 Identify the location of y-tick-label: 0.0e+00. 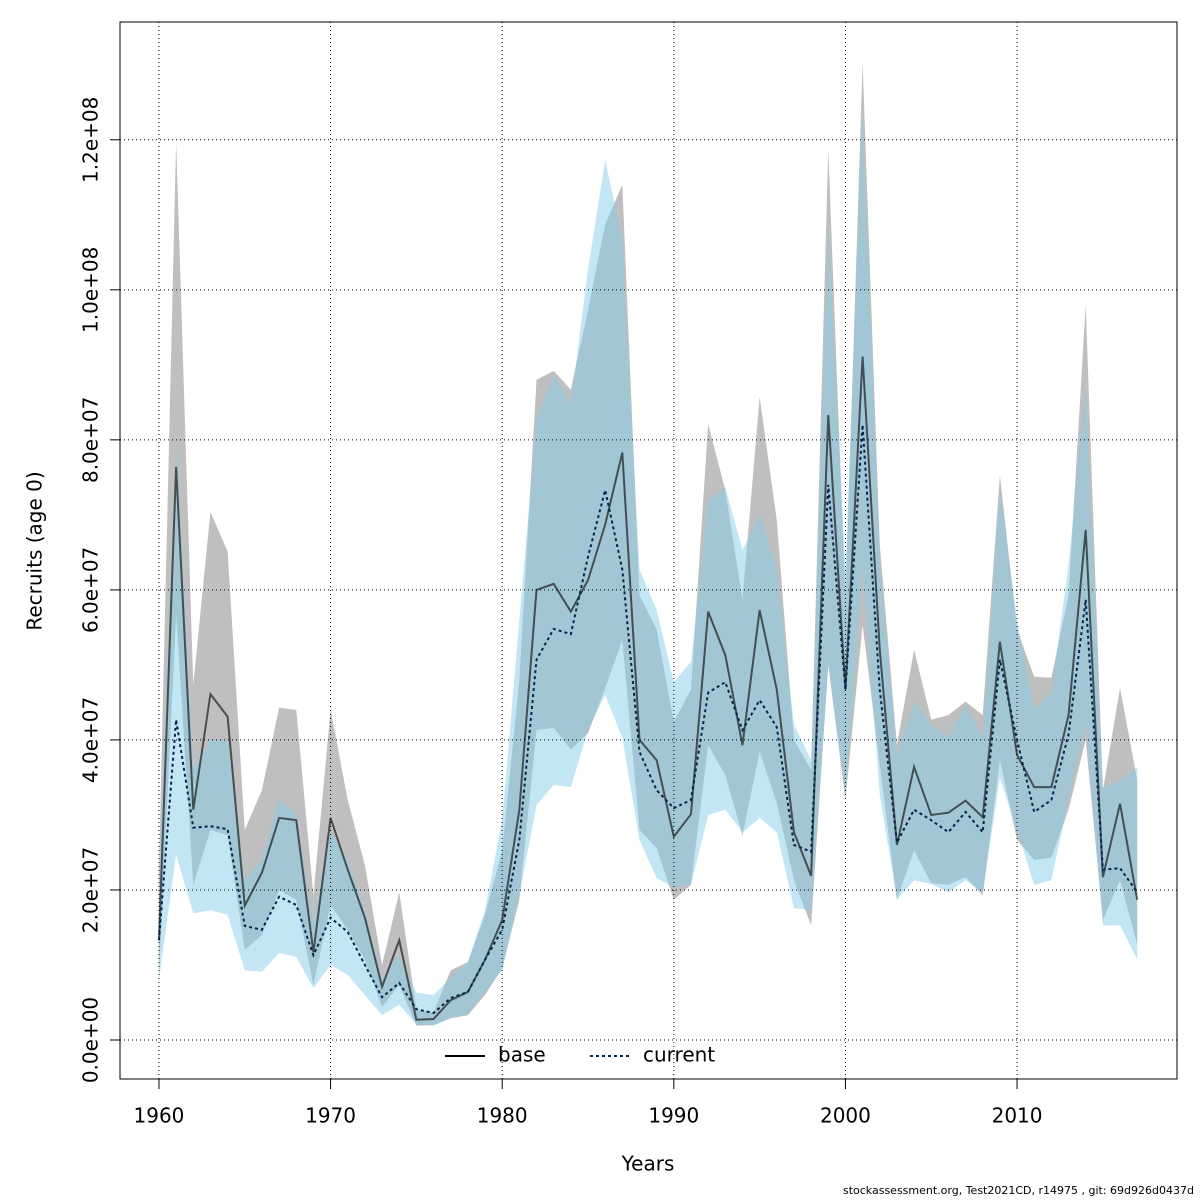
(91, 1040).